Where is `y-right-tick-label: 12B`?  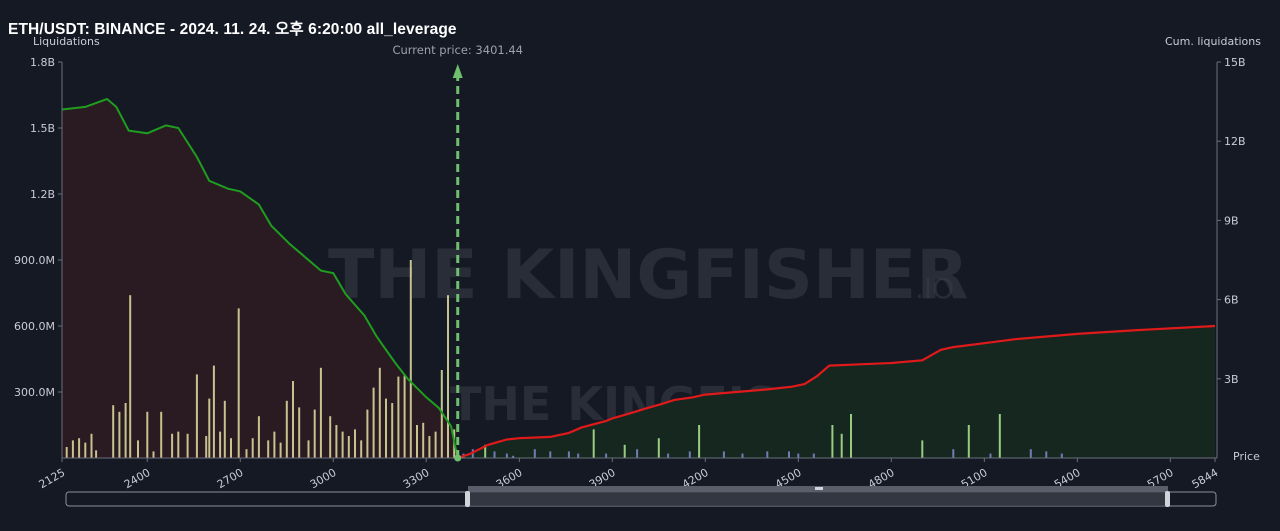
y-right-tick-label: 12B is located at coordinates (1235, 141).